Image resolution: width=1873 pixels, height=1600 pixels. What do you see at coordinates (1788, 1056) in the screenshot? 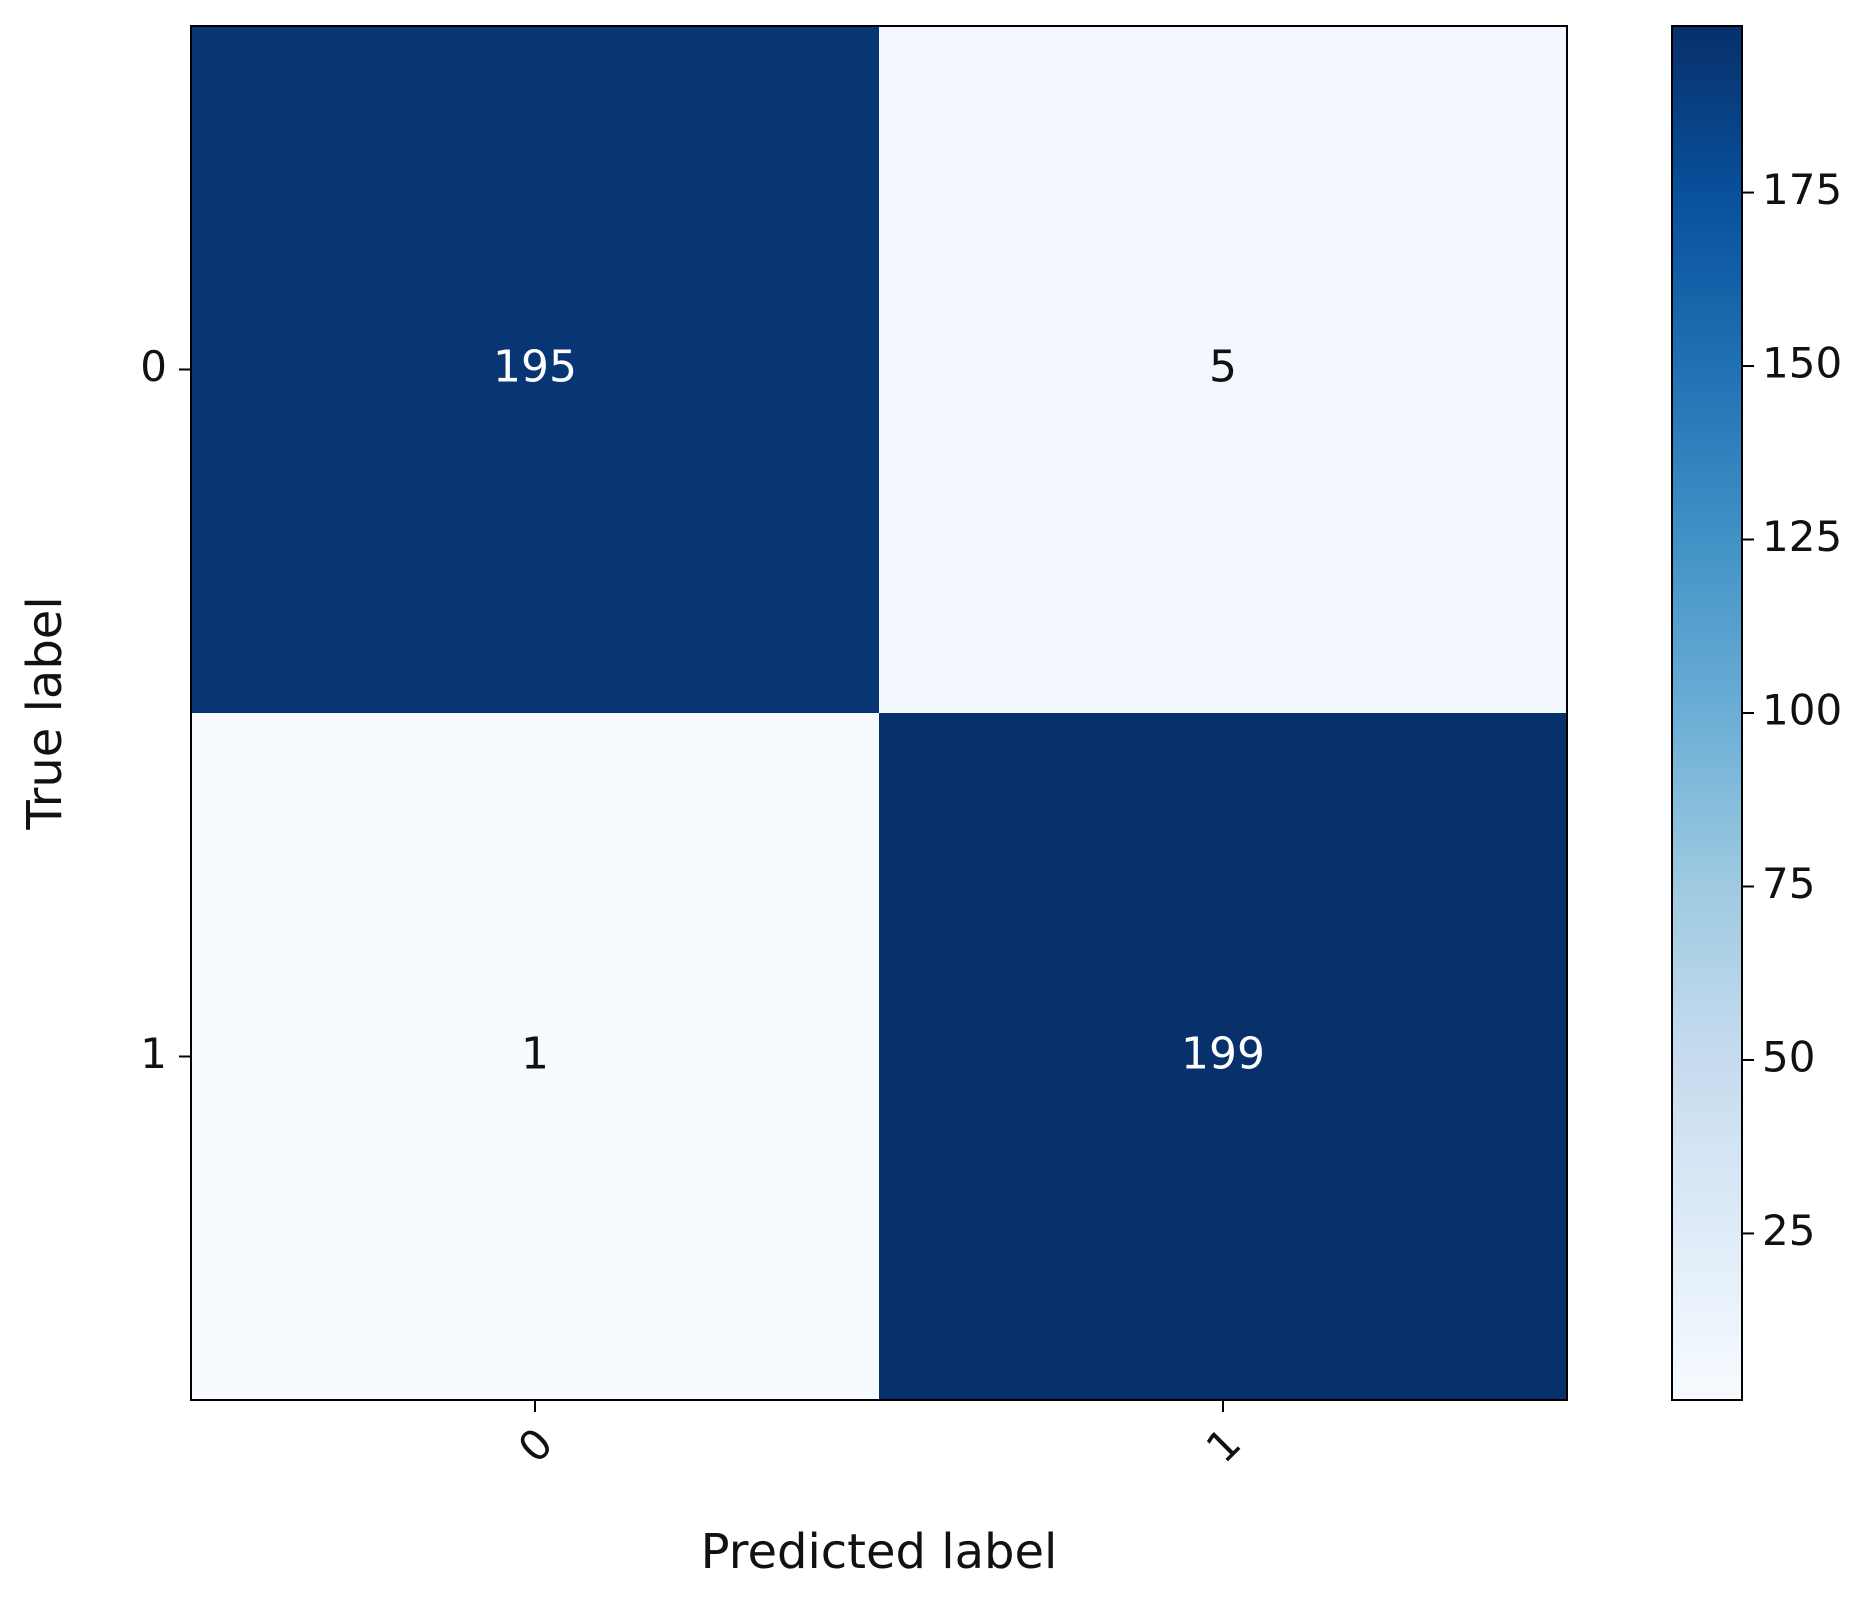
I see `colorbar-tick-label: 50` at bounding box center [1788, 1056].